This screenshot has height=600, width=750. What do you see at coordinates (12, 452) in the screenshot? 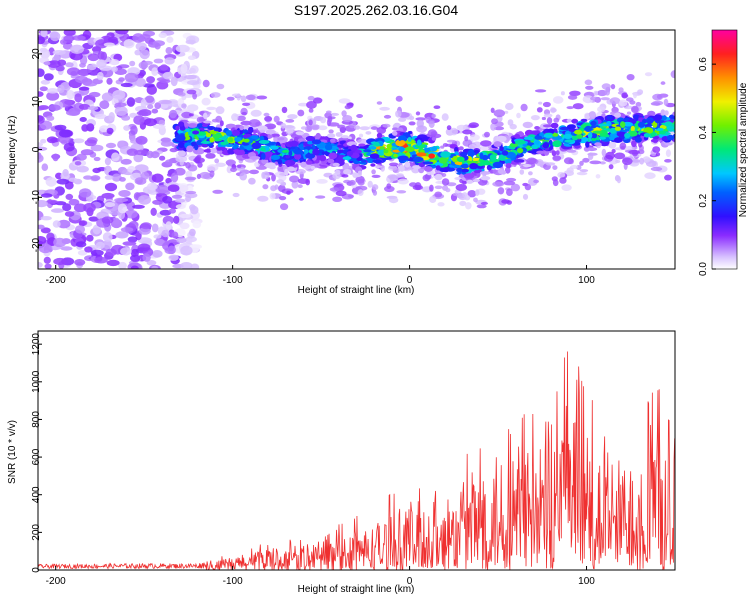
I see `snr-y-label: SNR (10 * v/v)` at bounding box center [12, 452].